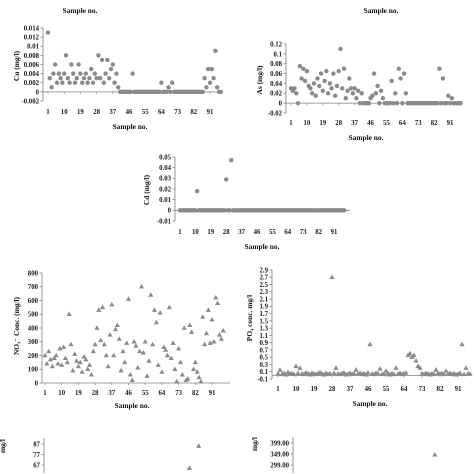  What do you see at coordinates (145, 393) in the screenshot?
I see `x-tick-label: 55` at bounding box center [145, 393].